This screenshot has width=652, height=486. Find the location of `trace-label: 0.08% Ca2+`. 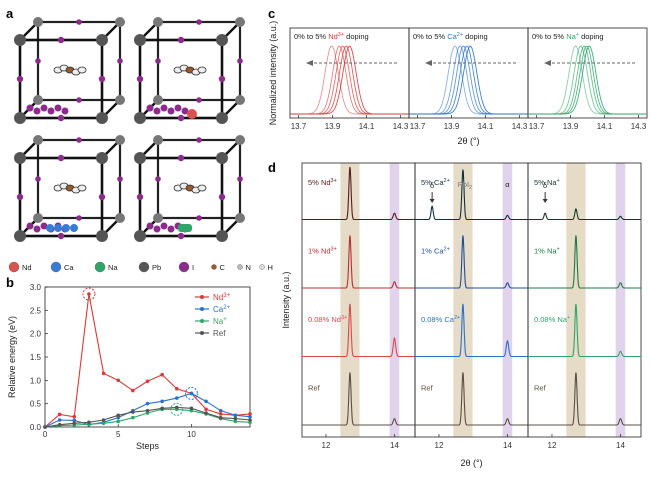

trace-label: 0.08% Ca2+ is located at coordinates (440, 319).